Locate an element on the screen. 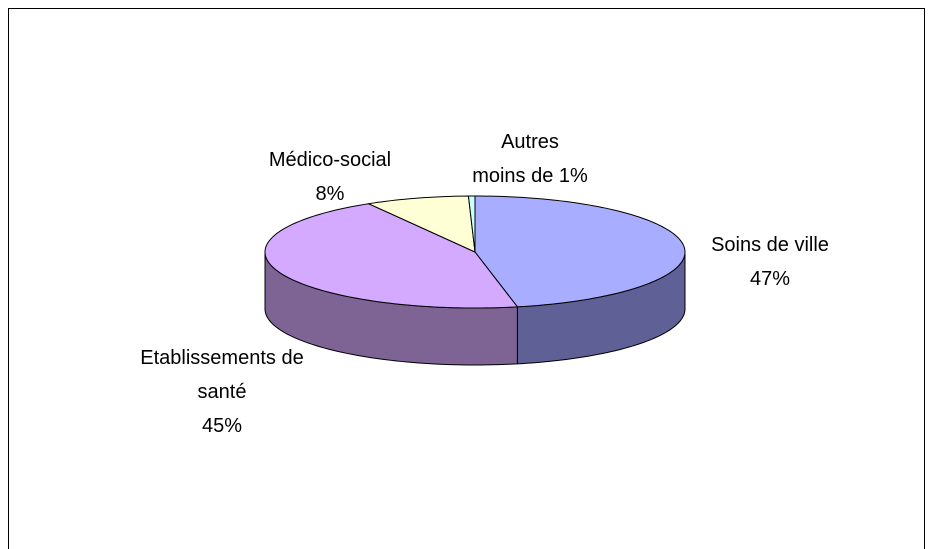 Image resolution: width=933 pixels, height=549 pixels. value-label: moins de 1% is located at coordinates (530, 176).